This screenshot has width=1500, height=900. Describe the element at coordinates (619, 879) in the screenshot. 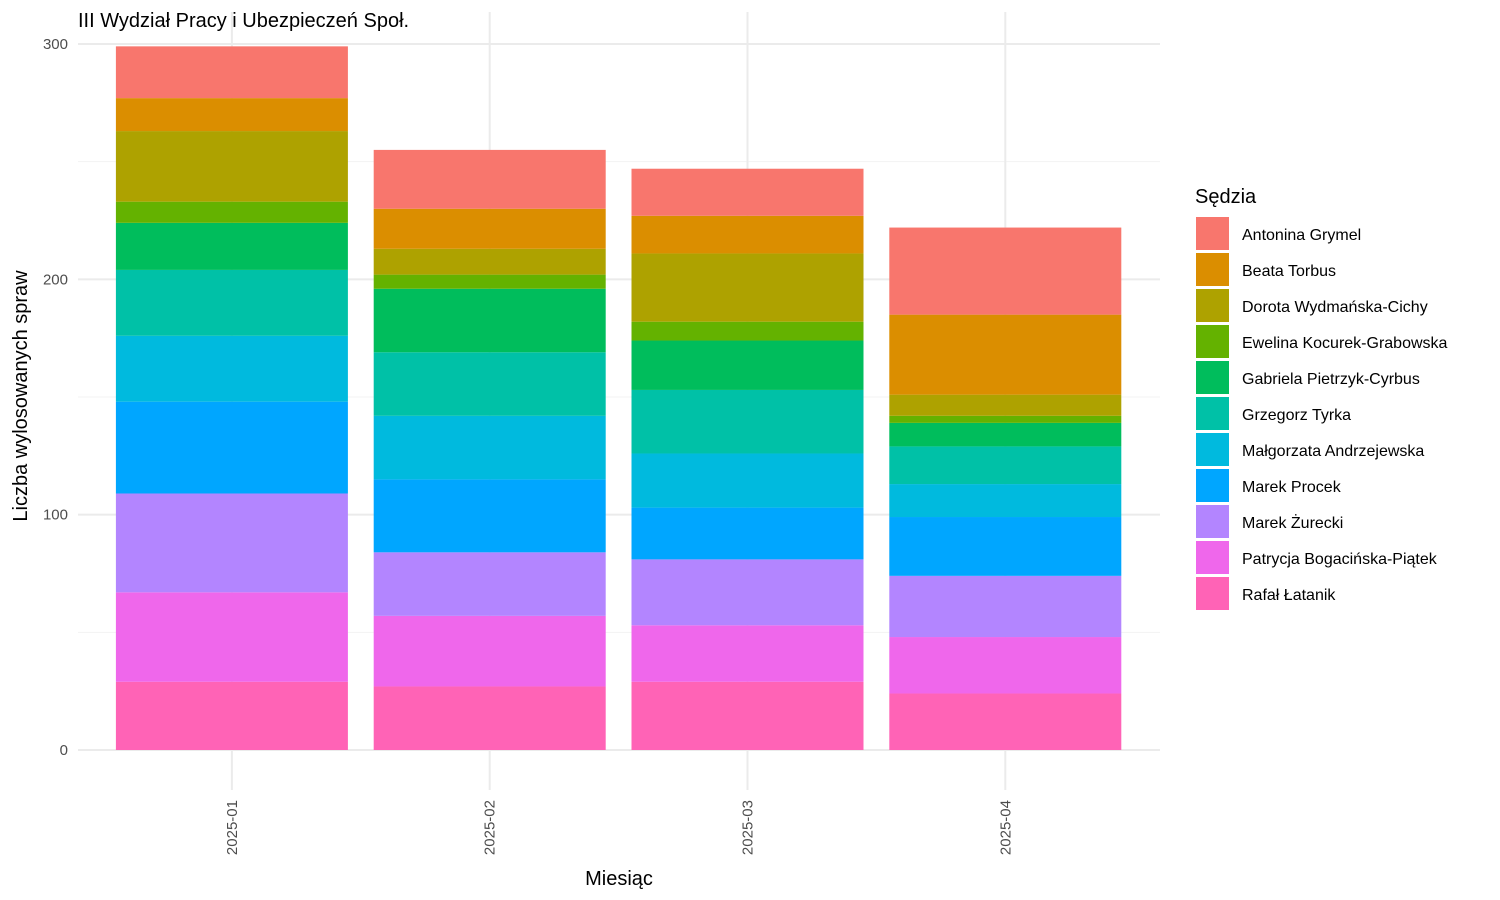

I see `x-axis-title: Miesiąc` at that location.